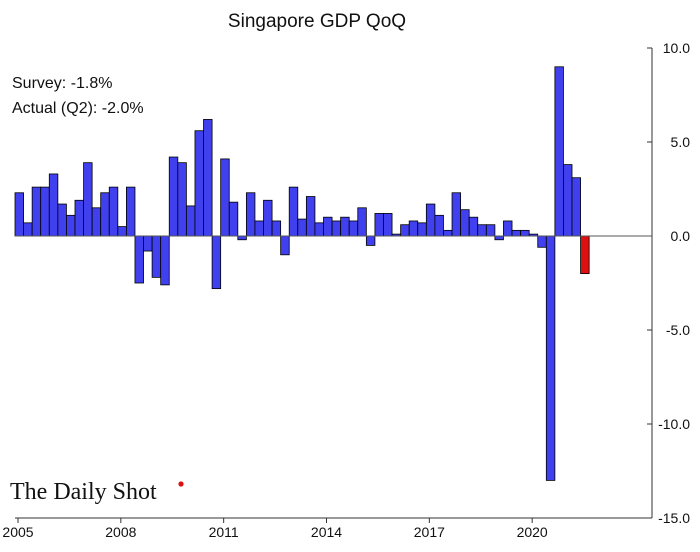  What do you see at coordinates (681, 142) in the screenshot?
I see `y-tick-label: 5.0` at bounding box center [681, 142].